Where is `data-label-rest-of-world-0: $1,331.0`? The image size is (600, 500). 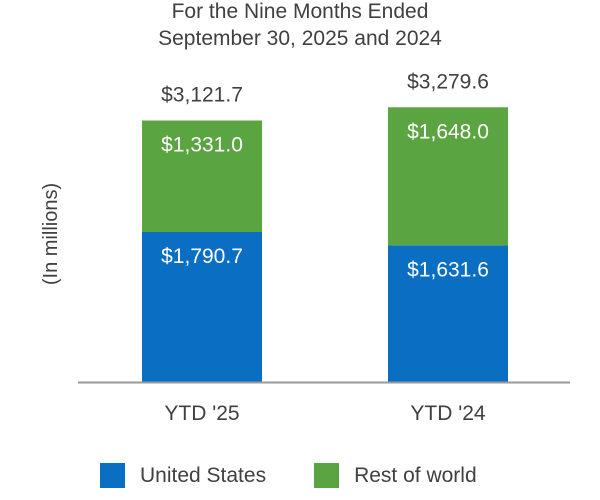 data-label-rest-of-world-0: $1,331.0 is located at coordinates (202, 145).